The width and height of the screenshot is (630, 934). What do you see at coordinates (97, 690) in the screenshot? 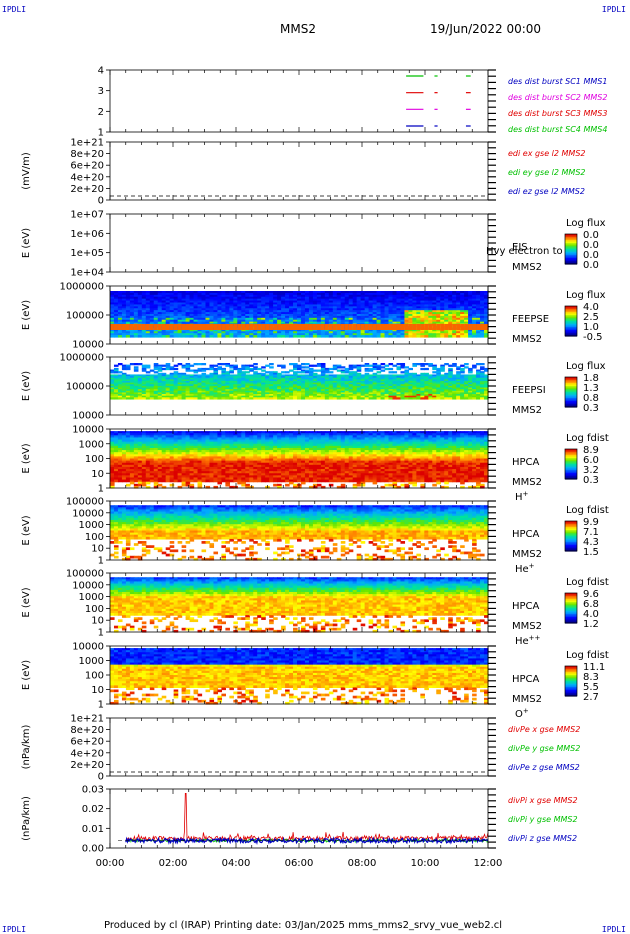
I see `hpca_o-ytick-label: 10` at bounding box center [97, 690].